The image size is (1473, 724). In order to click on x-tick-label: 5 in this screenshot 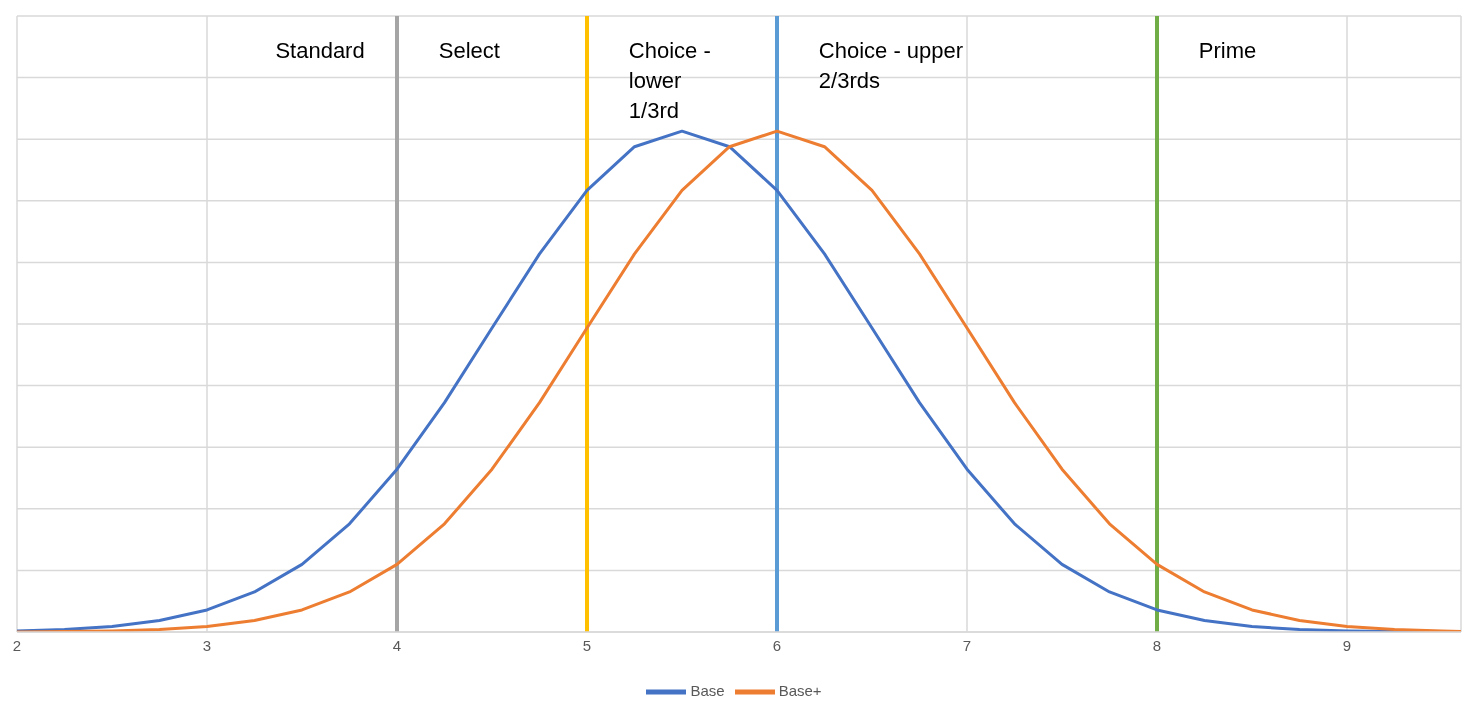, I will do `click(587, 645)`.